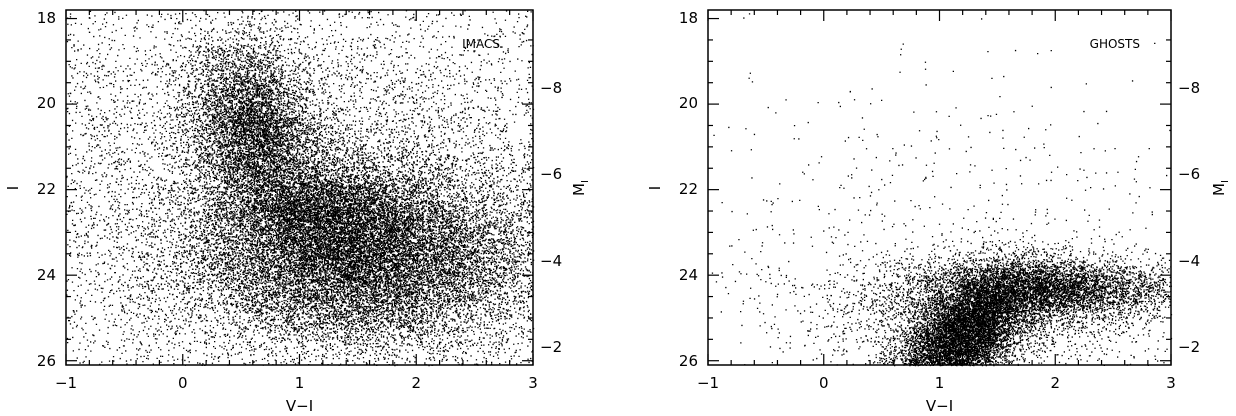 The height and width of the screenshot is (416, 1236). I want to click on panel-label-ghosts: GHOSTS, so click(1115, 44).